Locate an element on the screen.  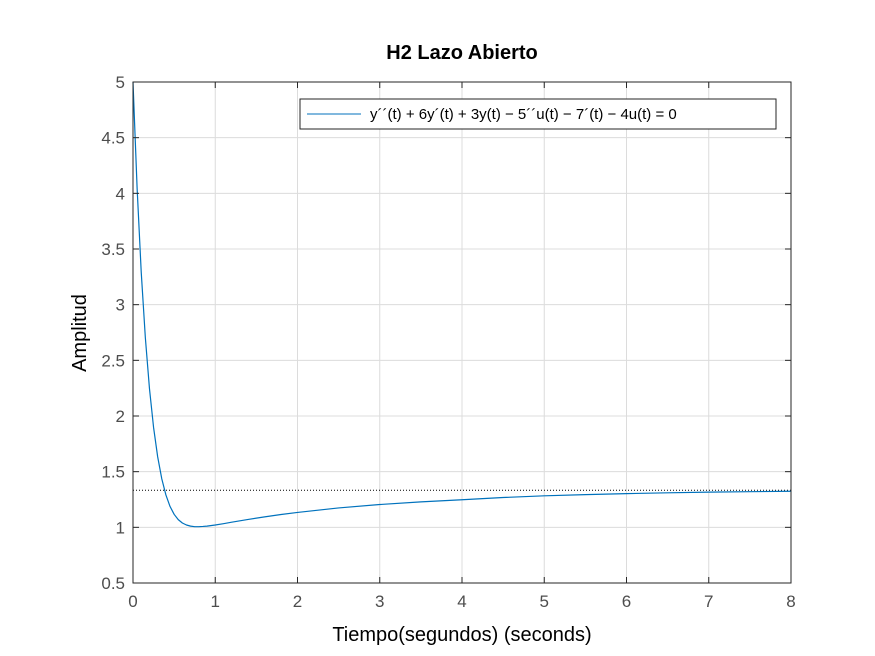
x-tick-label: 5 is located at coordinates (544, 601).